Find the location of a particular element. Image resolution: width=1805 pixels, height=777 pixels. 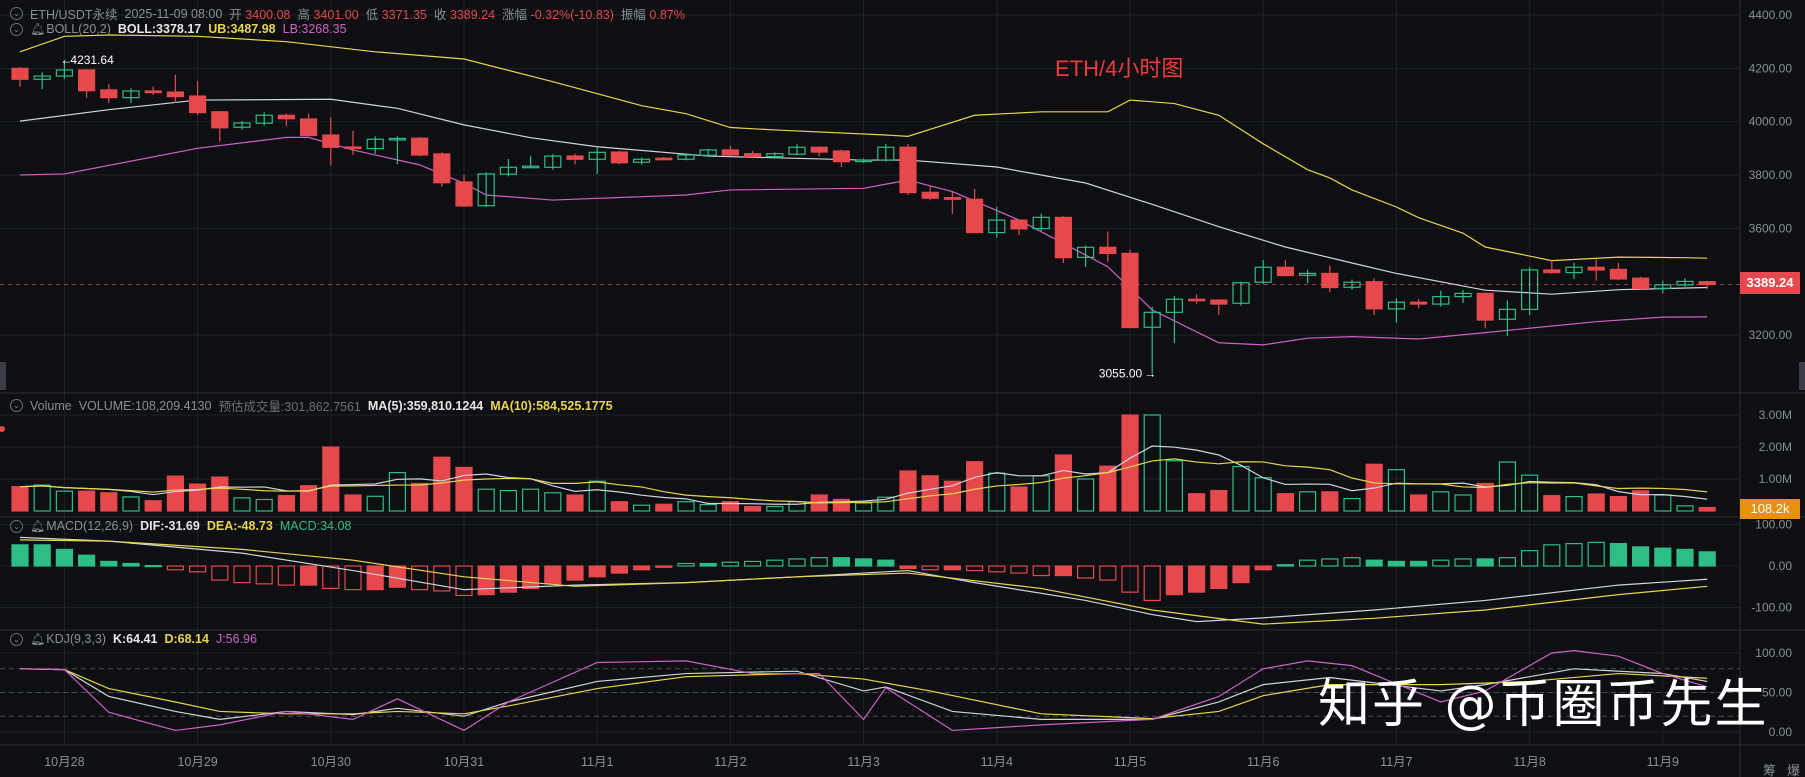

kdj-j-line is located at coordinates (863, 691).